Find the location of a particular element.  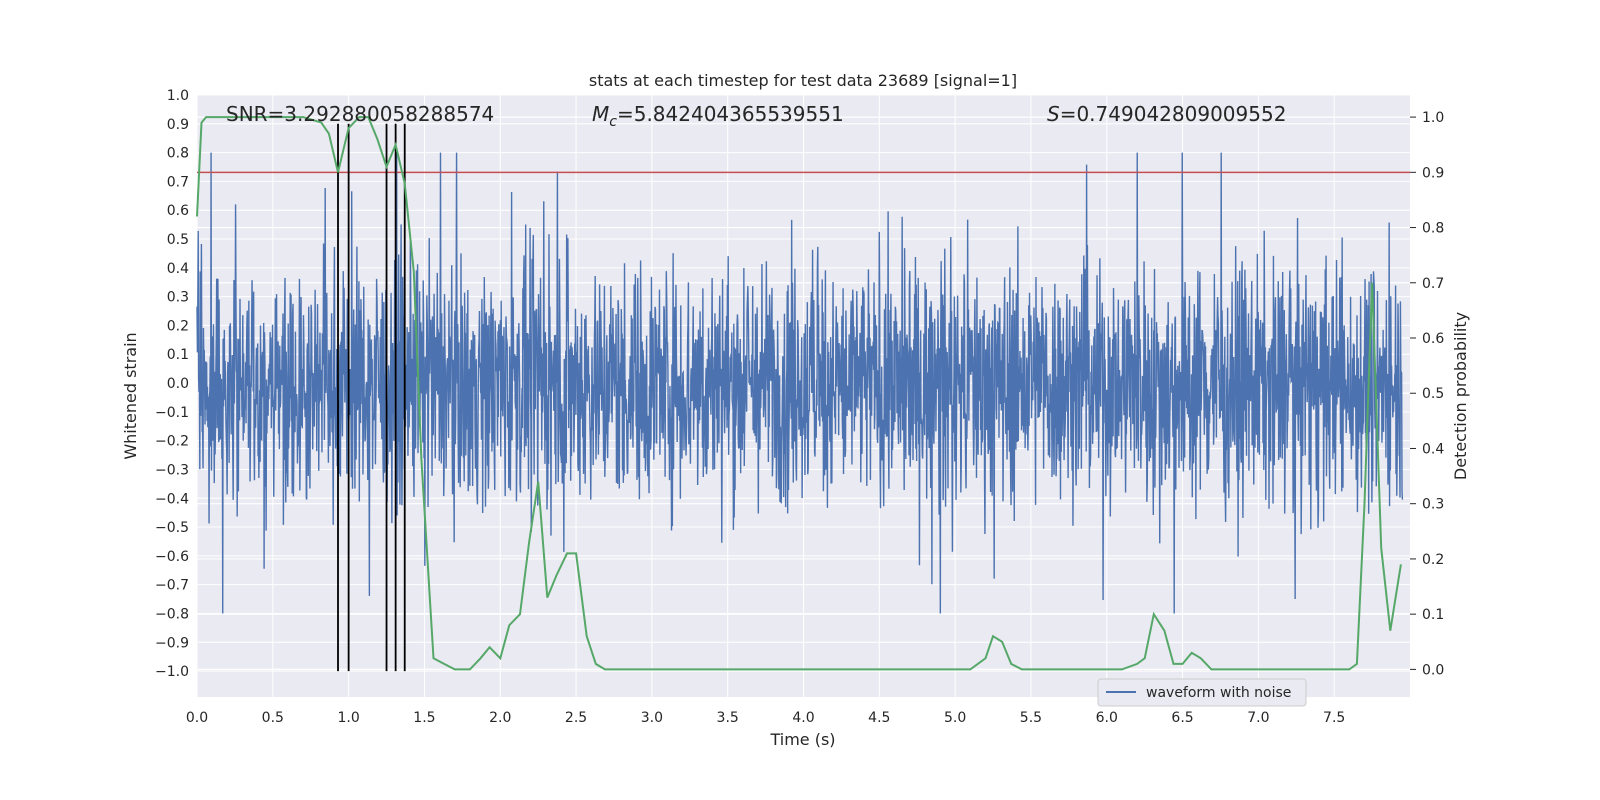

y-tick-label: −0.5 is located at coordinates (172, 528).